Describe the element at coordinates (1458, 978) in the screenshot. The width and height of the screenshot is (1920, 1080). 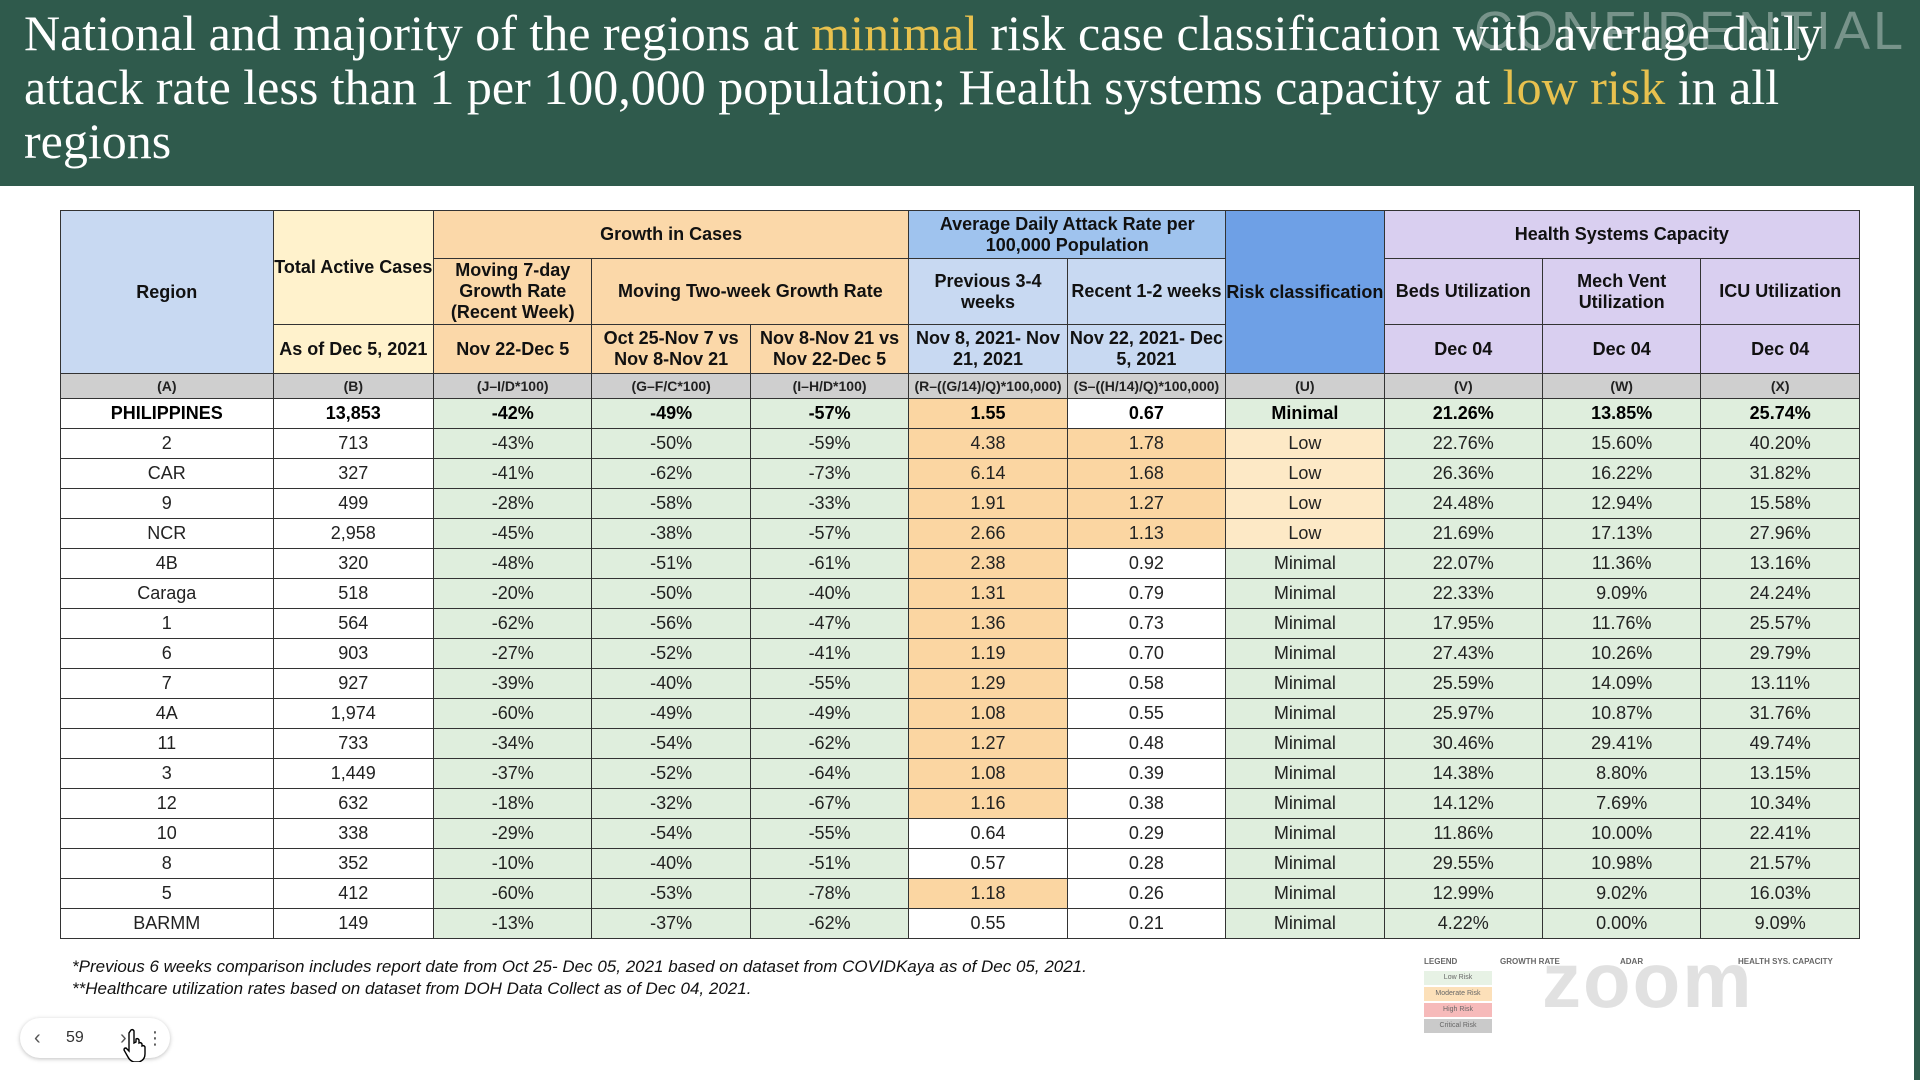
I see `legend-low-risk: Low Risk` at that location.